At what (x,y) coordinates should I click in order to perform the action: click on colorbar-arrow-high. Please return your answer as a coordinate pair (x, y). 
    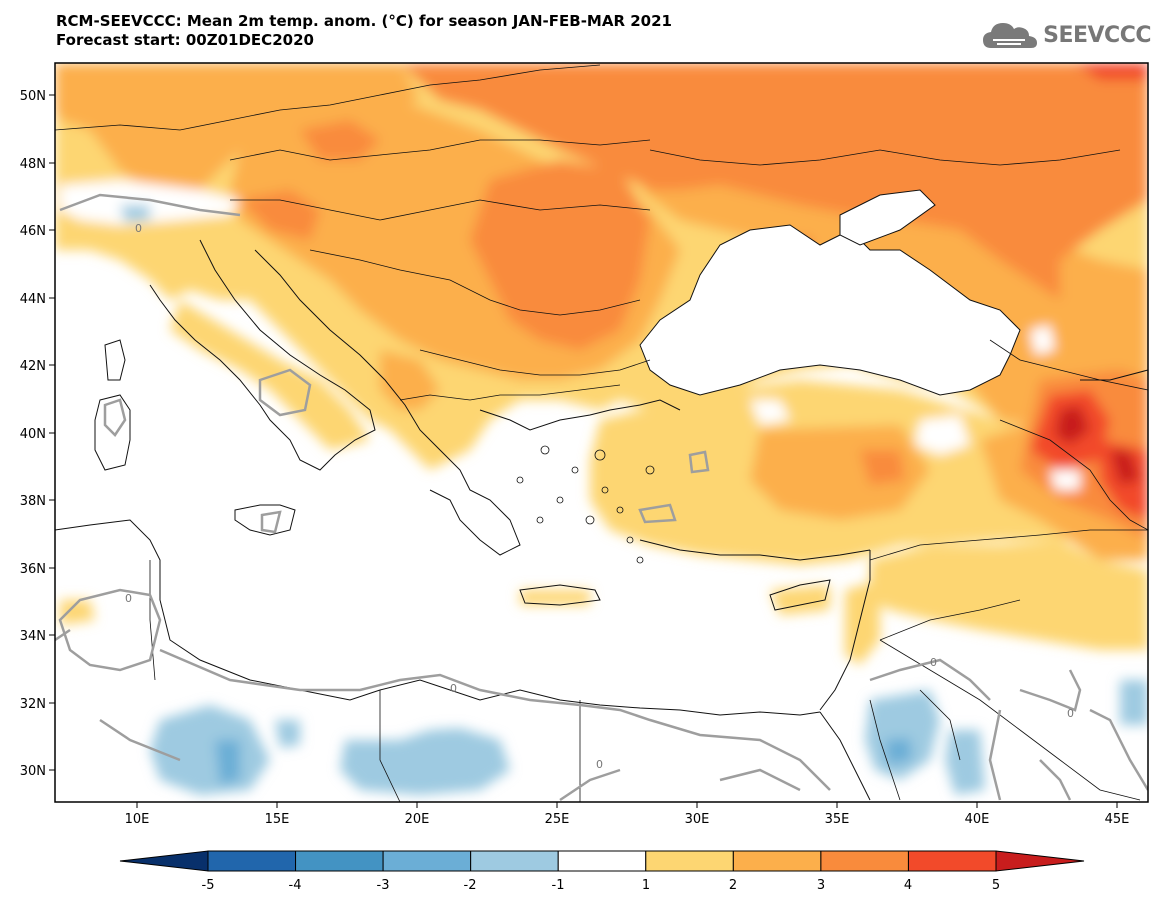
    Looking at the image, I should click on (1040, 861).